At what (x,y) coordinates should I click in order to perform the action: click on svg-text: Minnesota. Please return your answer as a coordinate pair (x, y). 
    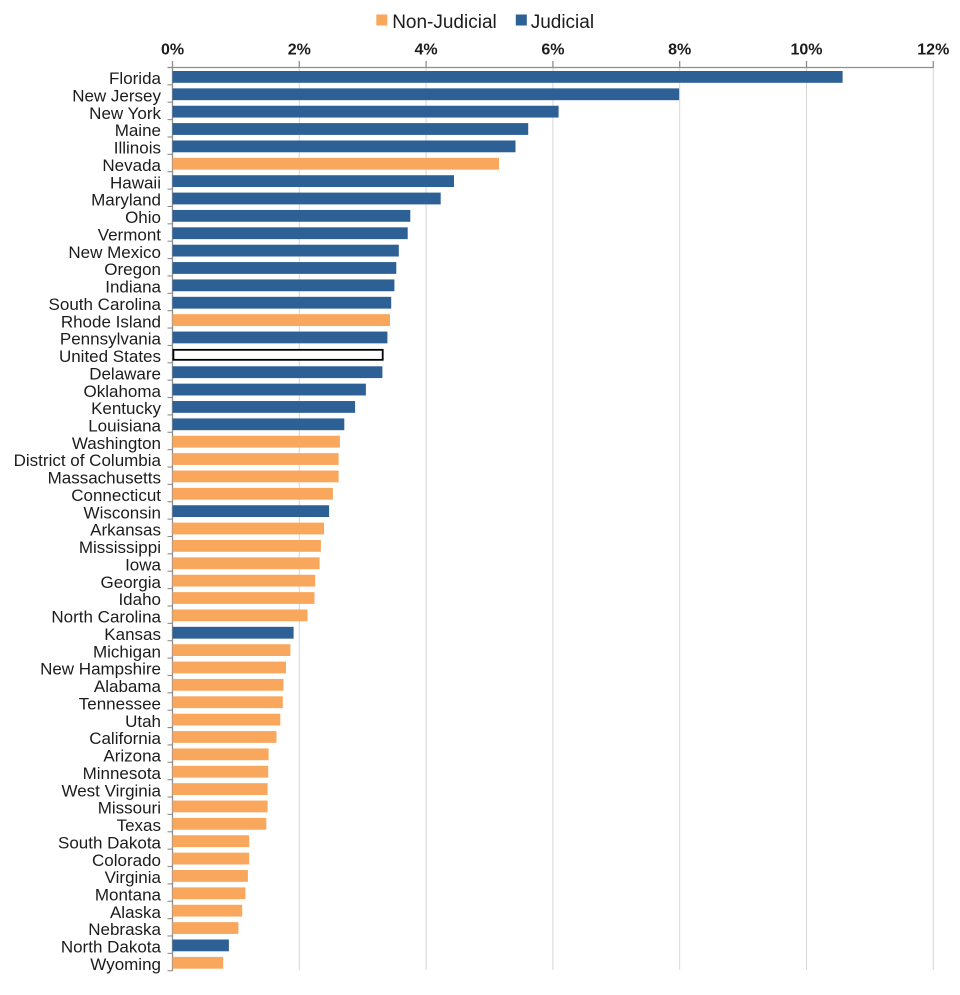
    Looking at the image, I should click on (122, 773).